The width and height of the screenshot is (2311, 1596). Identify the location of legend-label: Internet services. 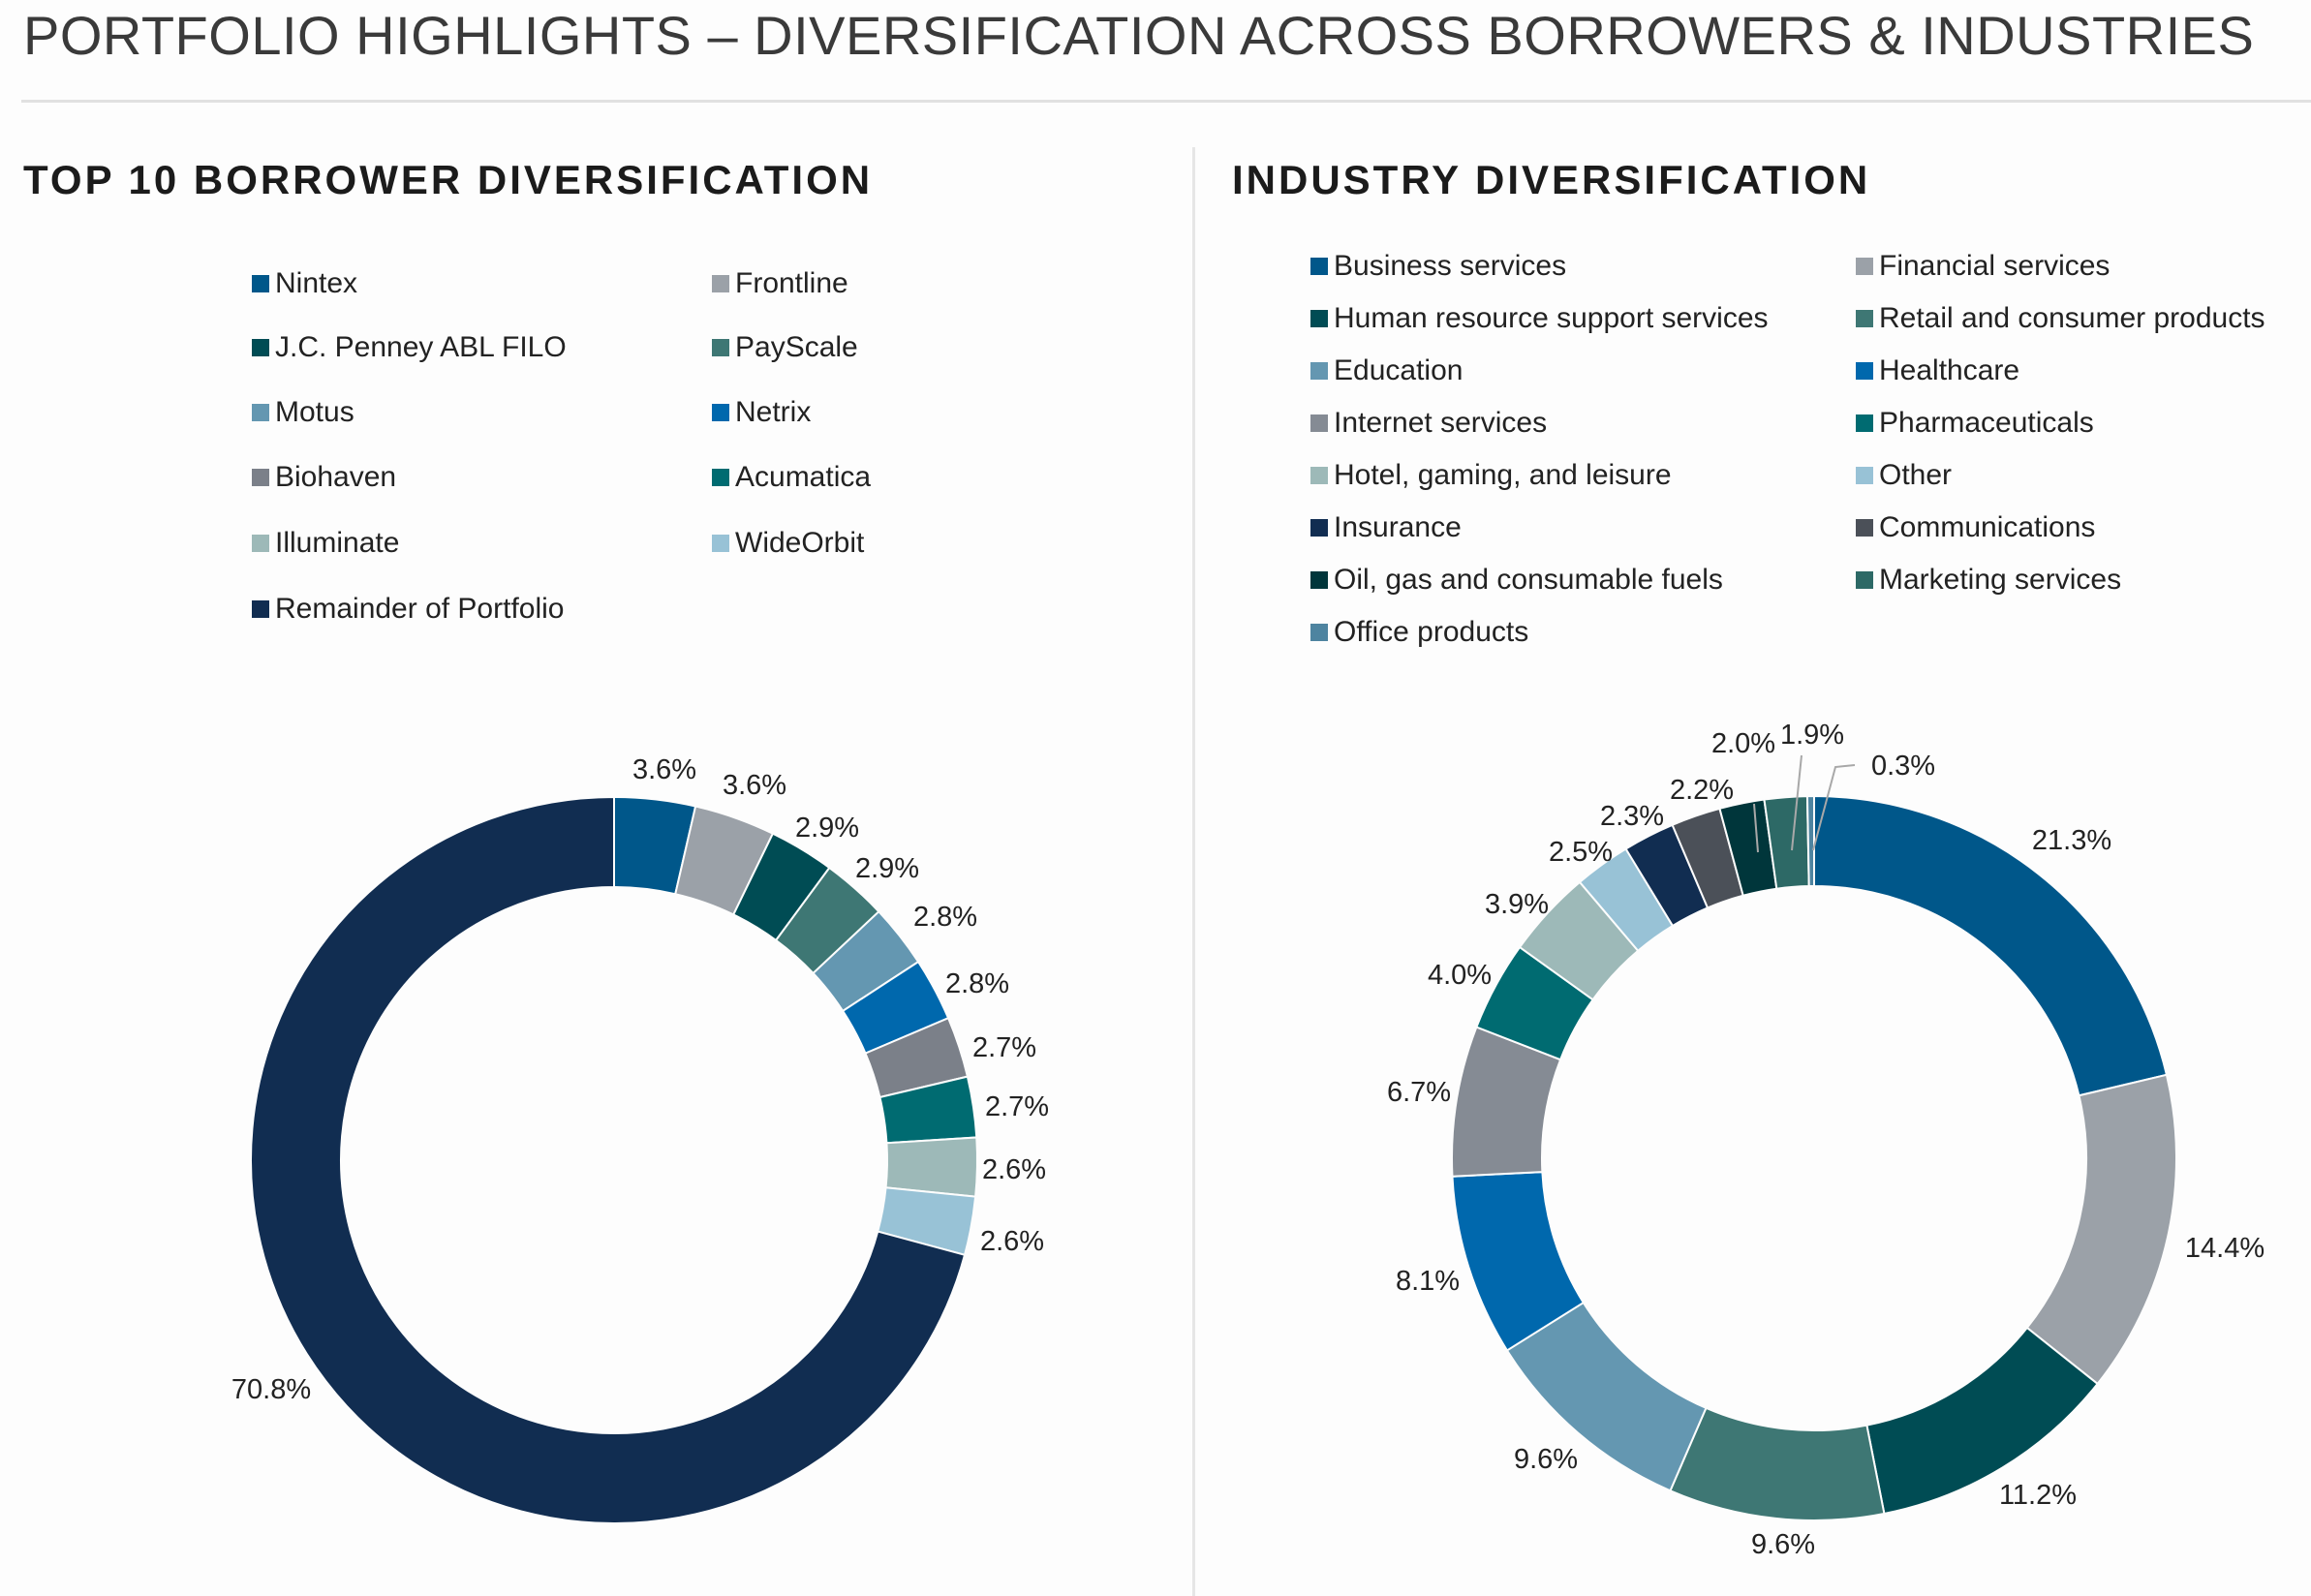
(1441, 423).